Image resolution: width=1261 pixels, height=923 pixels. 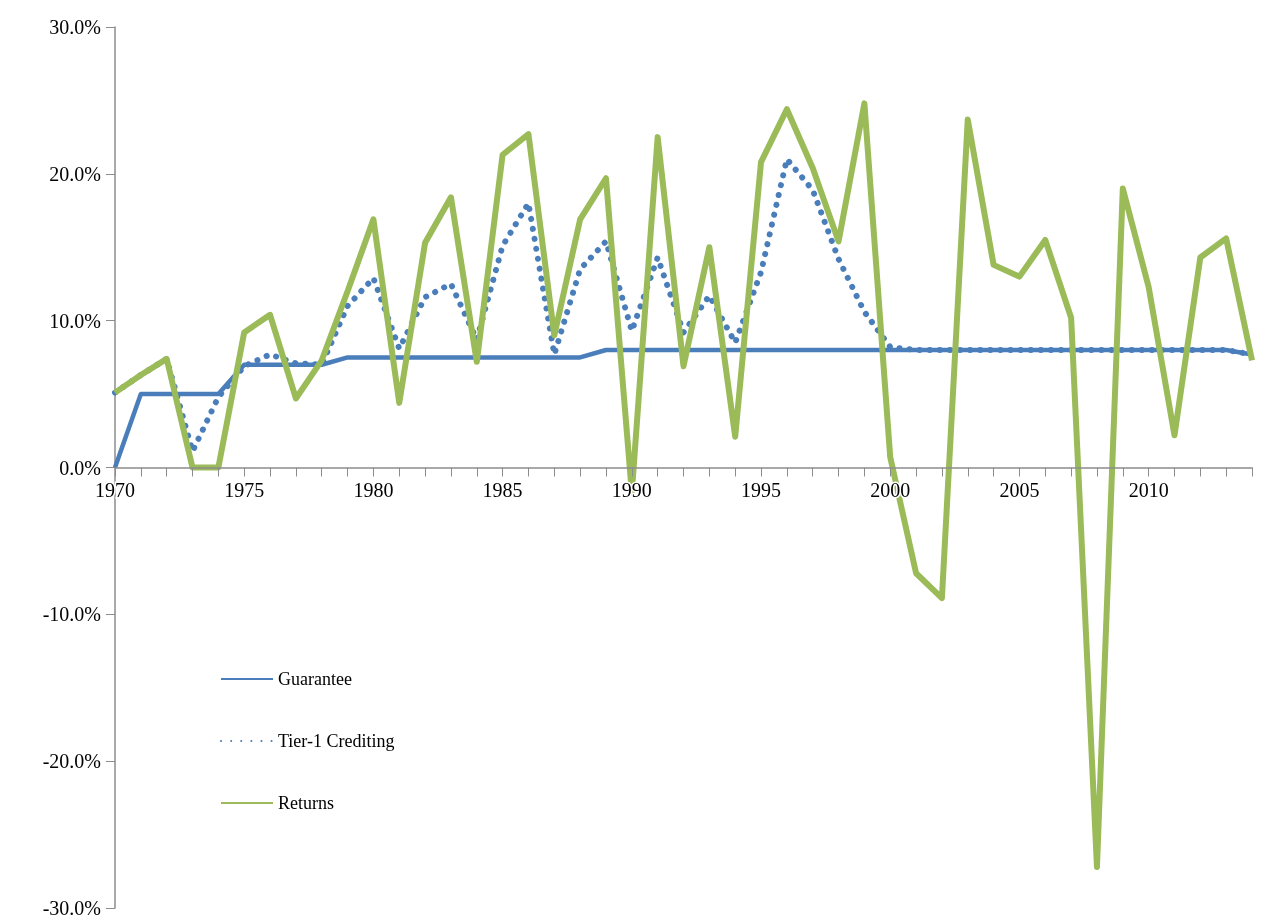 I want to click on x-tick-label: 2005, so click(x=1019, y=489).